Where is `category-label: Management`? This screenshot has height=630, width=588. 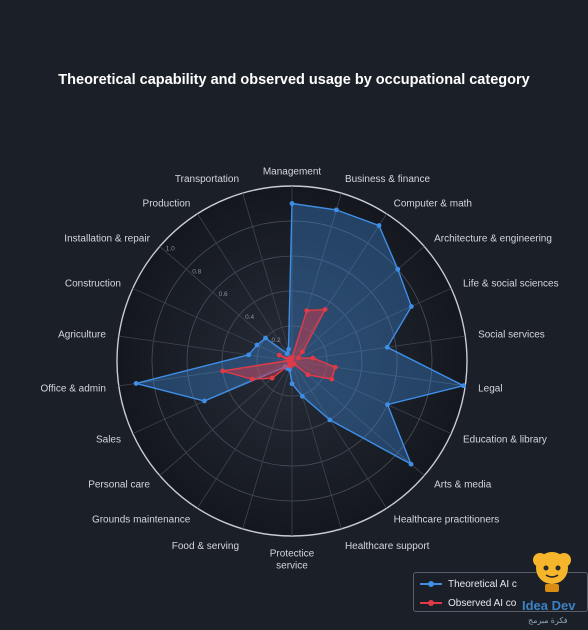
category-label: Management is located at coordinates (292, 172).